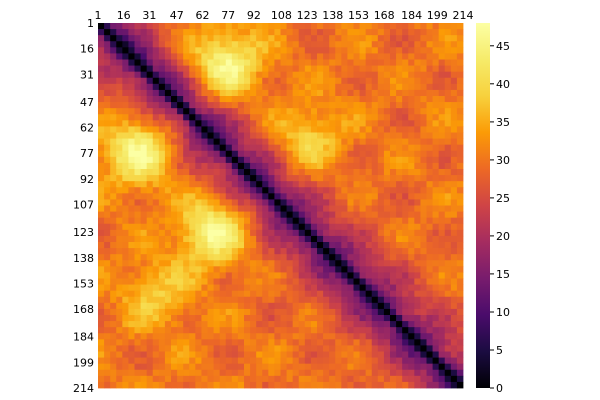 The image size is (600, 400). Describe the element at coordinates (228, 15) in the screenshot. I see `x-tick-label: 77` at that location.